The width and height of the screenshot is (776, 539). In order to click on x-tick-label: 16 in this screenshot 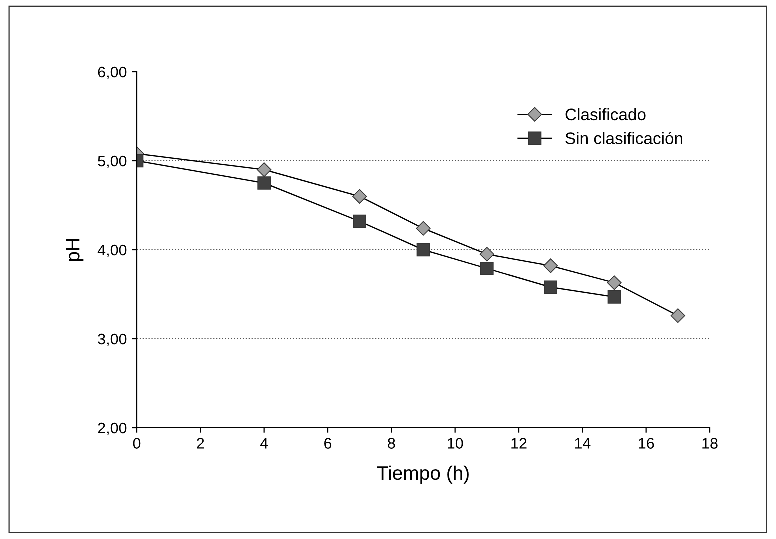, I will do `click(646, 443)`.